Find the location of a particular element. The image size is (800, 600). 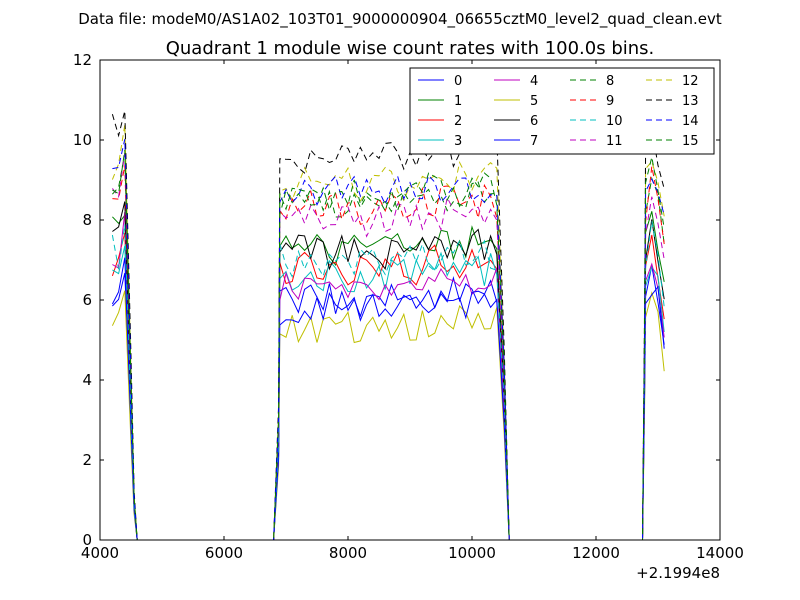

legend-label-12: 12 is located at coordinates (690, 81).